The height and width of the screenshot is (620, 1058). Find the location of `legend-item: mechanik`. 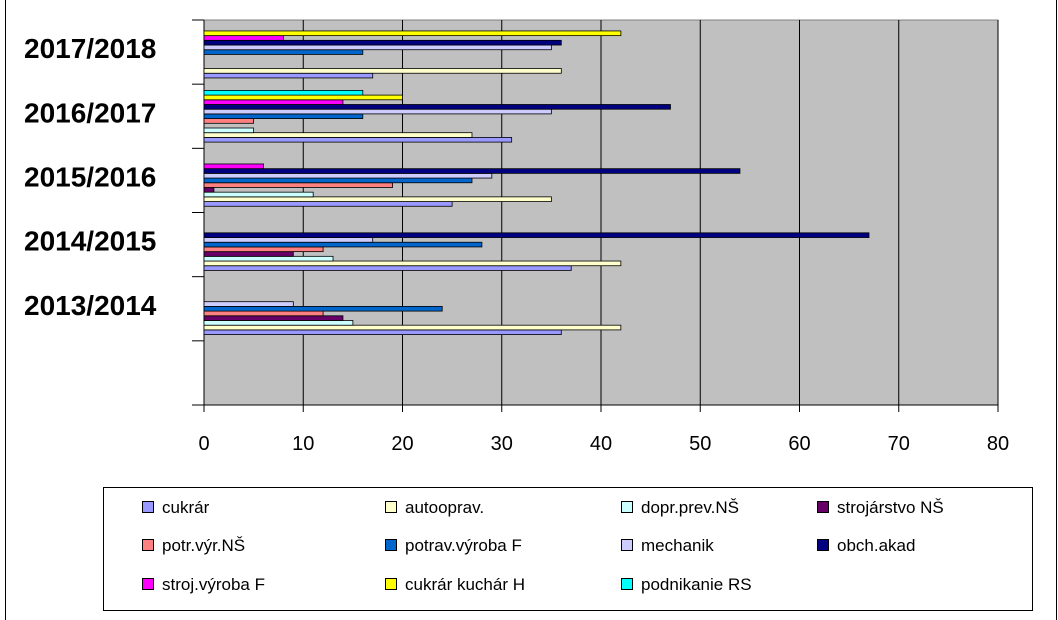

legend-item: mechanik is located at coordinates (667, 546).